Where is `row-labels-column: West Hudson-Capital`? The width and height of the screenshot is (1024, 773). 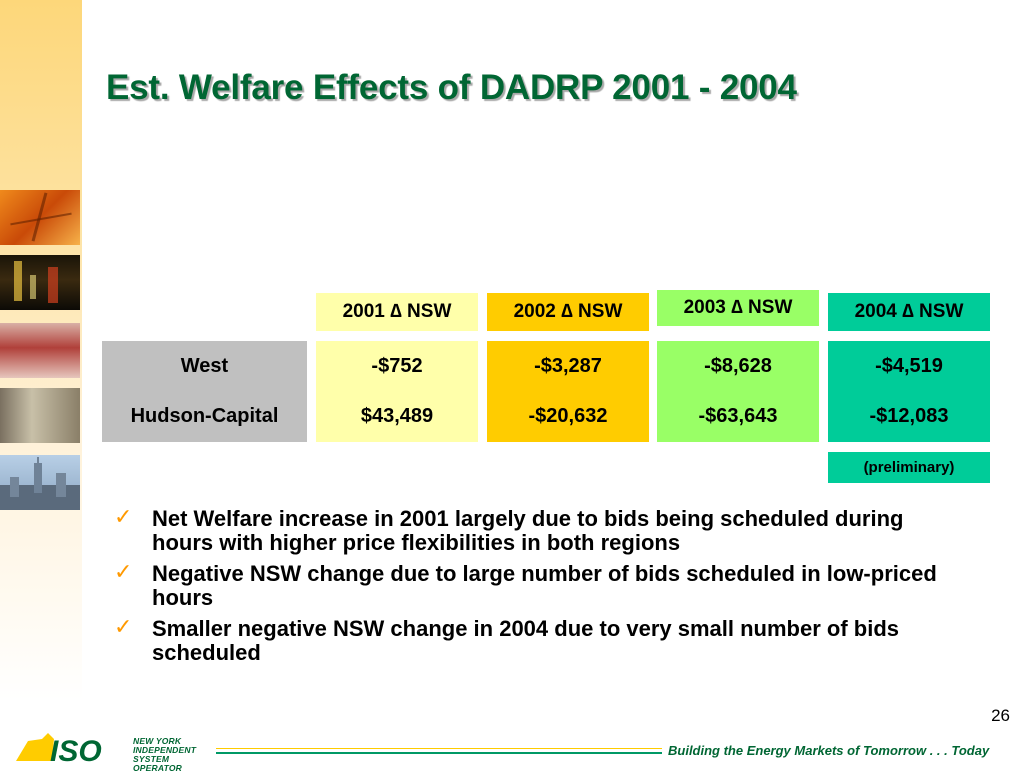 row-labels-column: West Hudson-Capital is located at coordinates (204, 391).